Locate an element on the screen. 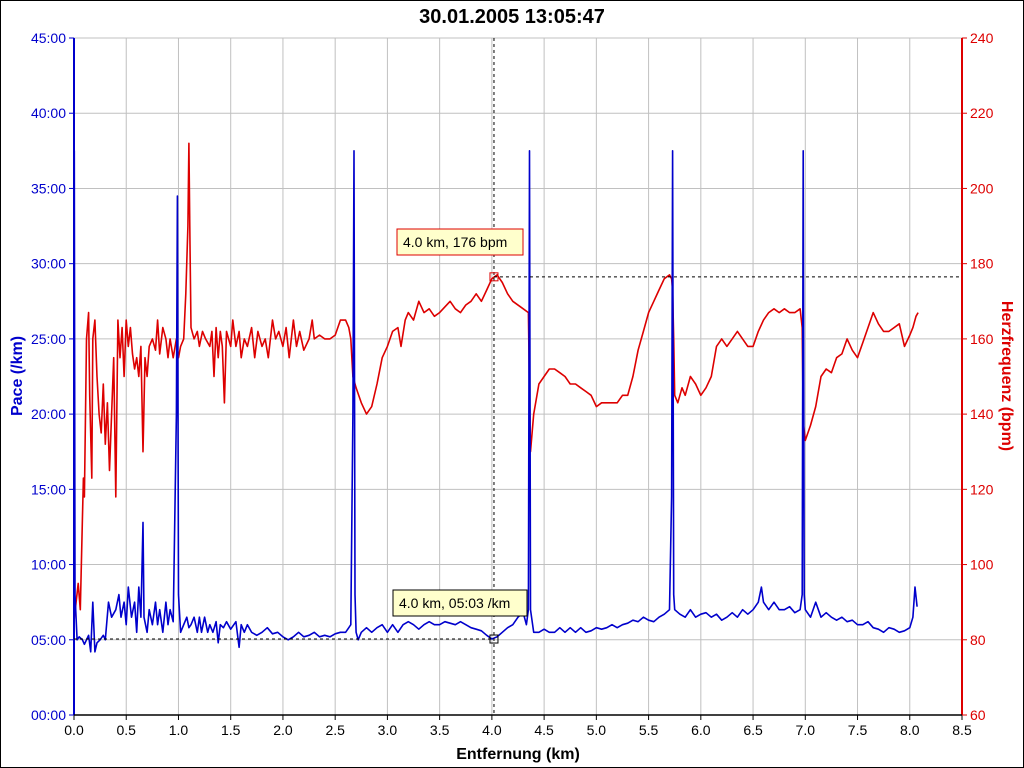 Image resolution: width=1024 pixels, height=768 pixels. pace-tooltip: 4.0 km, 05:03 /km is located at coordinates (460, 603).